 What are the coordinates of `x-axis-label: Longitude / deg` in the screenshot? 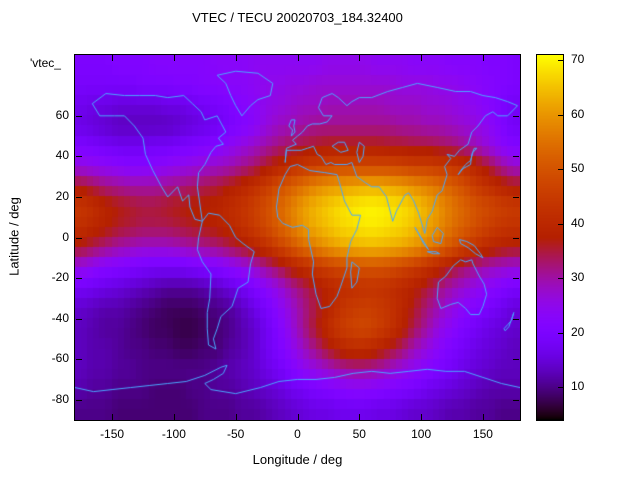 It's located at (297, 459).